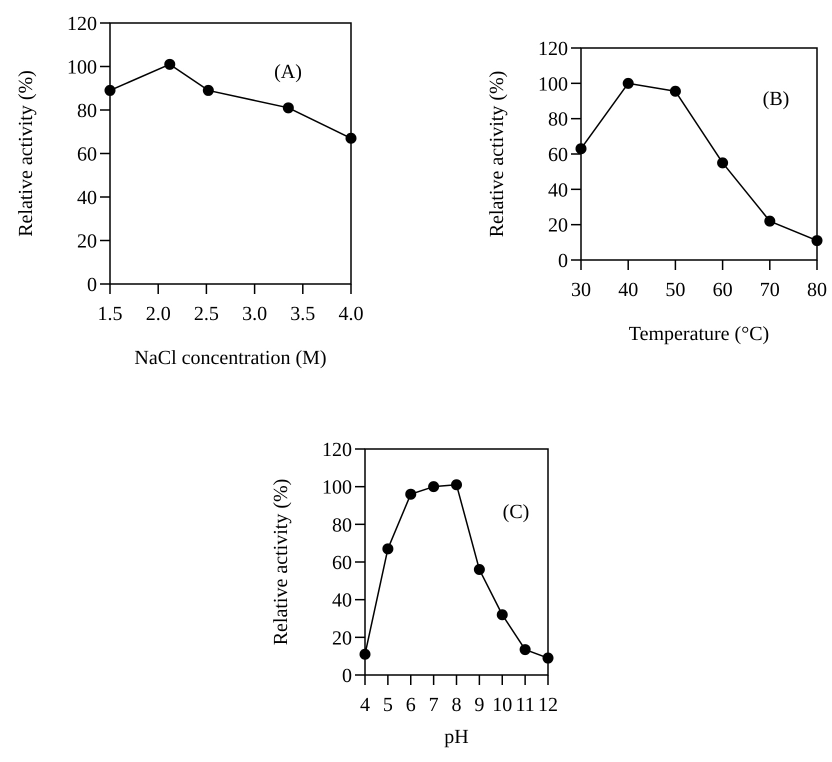 The width and height of the screenshot is (832, 762). Describe the element at coordinates (479, 705) in the screenshot. I see `x-tick-label: 9` at that location.